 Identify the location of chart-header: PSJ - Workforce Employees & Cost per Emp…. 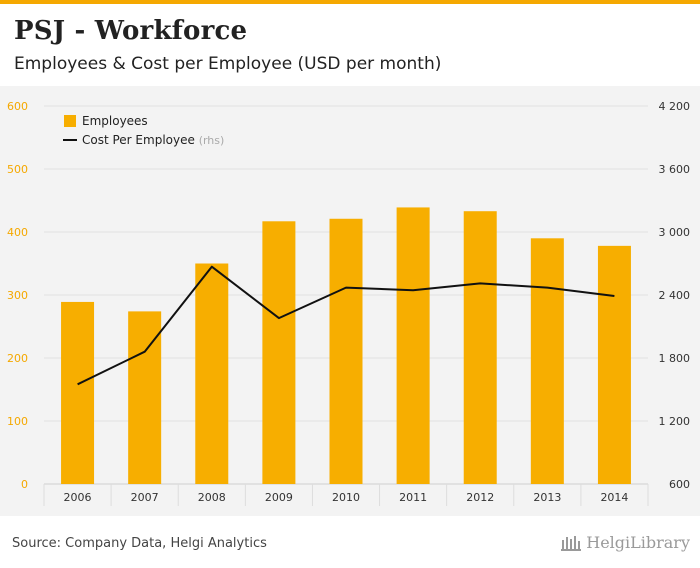
(350, 45).